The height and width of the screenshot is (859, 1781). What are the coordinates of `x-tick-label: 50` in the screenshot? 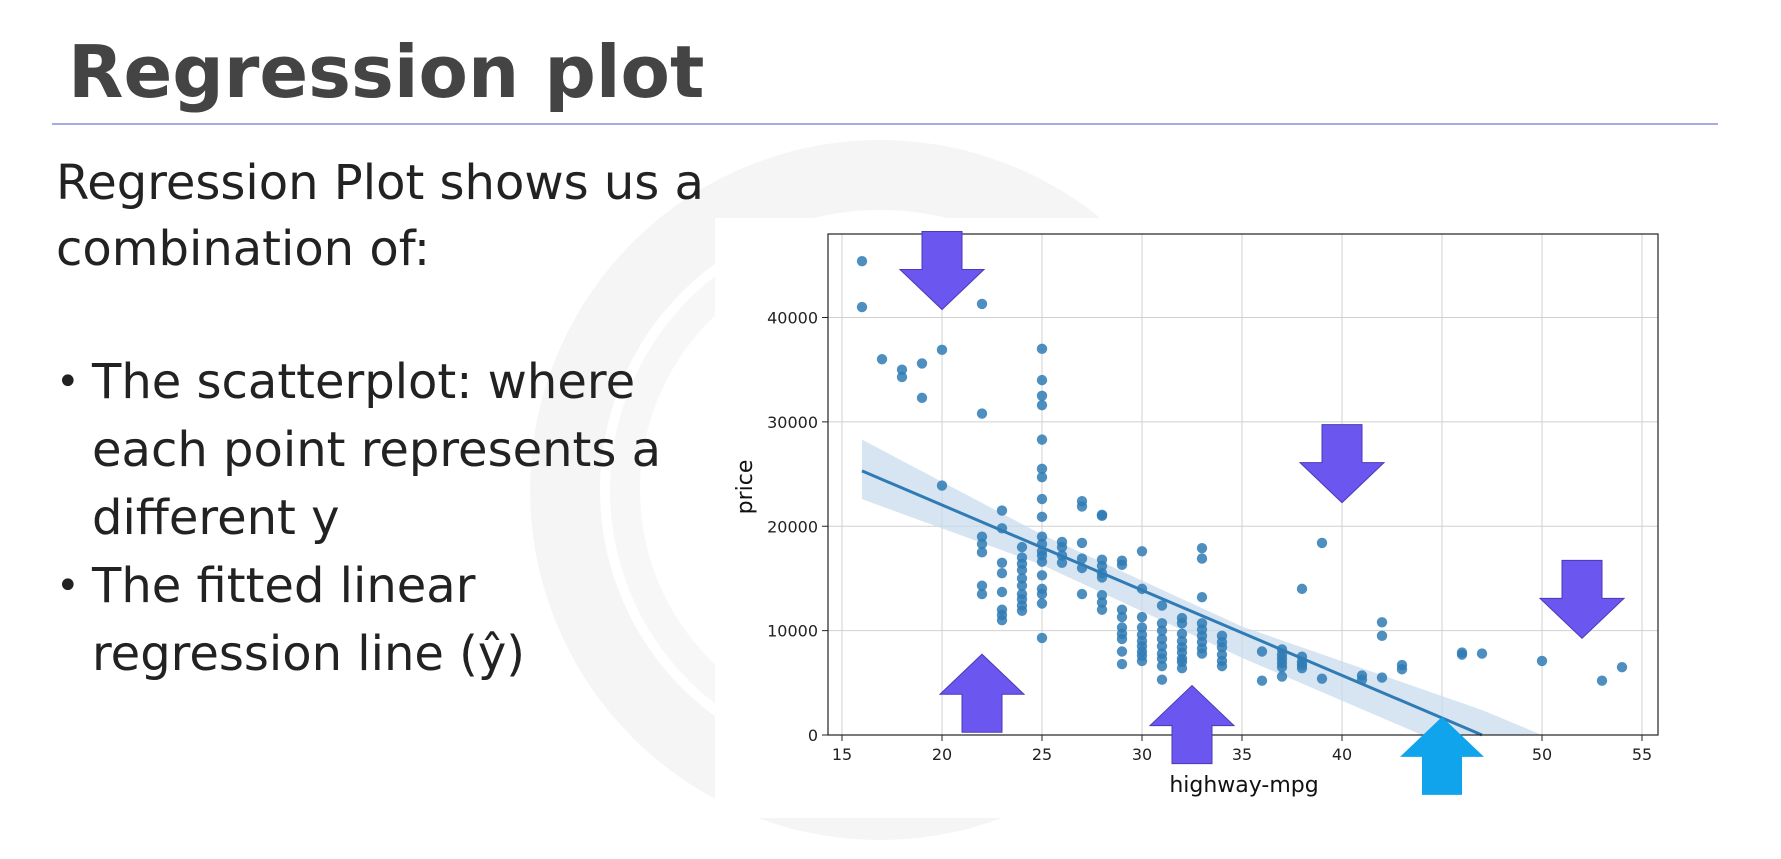 It's located at (1542, 754).